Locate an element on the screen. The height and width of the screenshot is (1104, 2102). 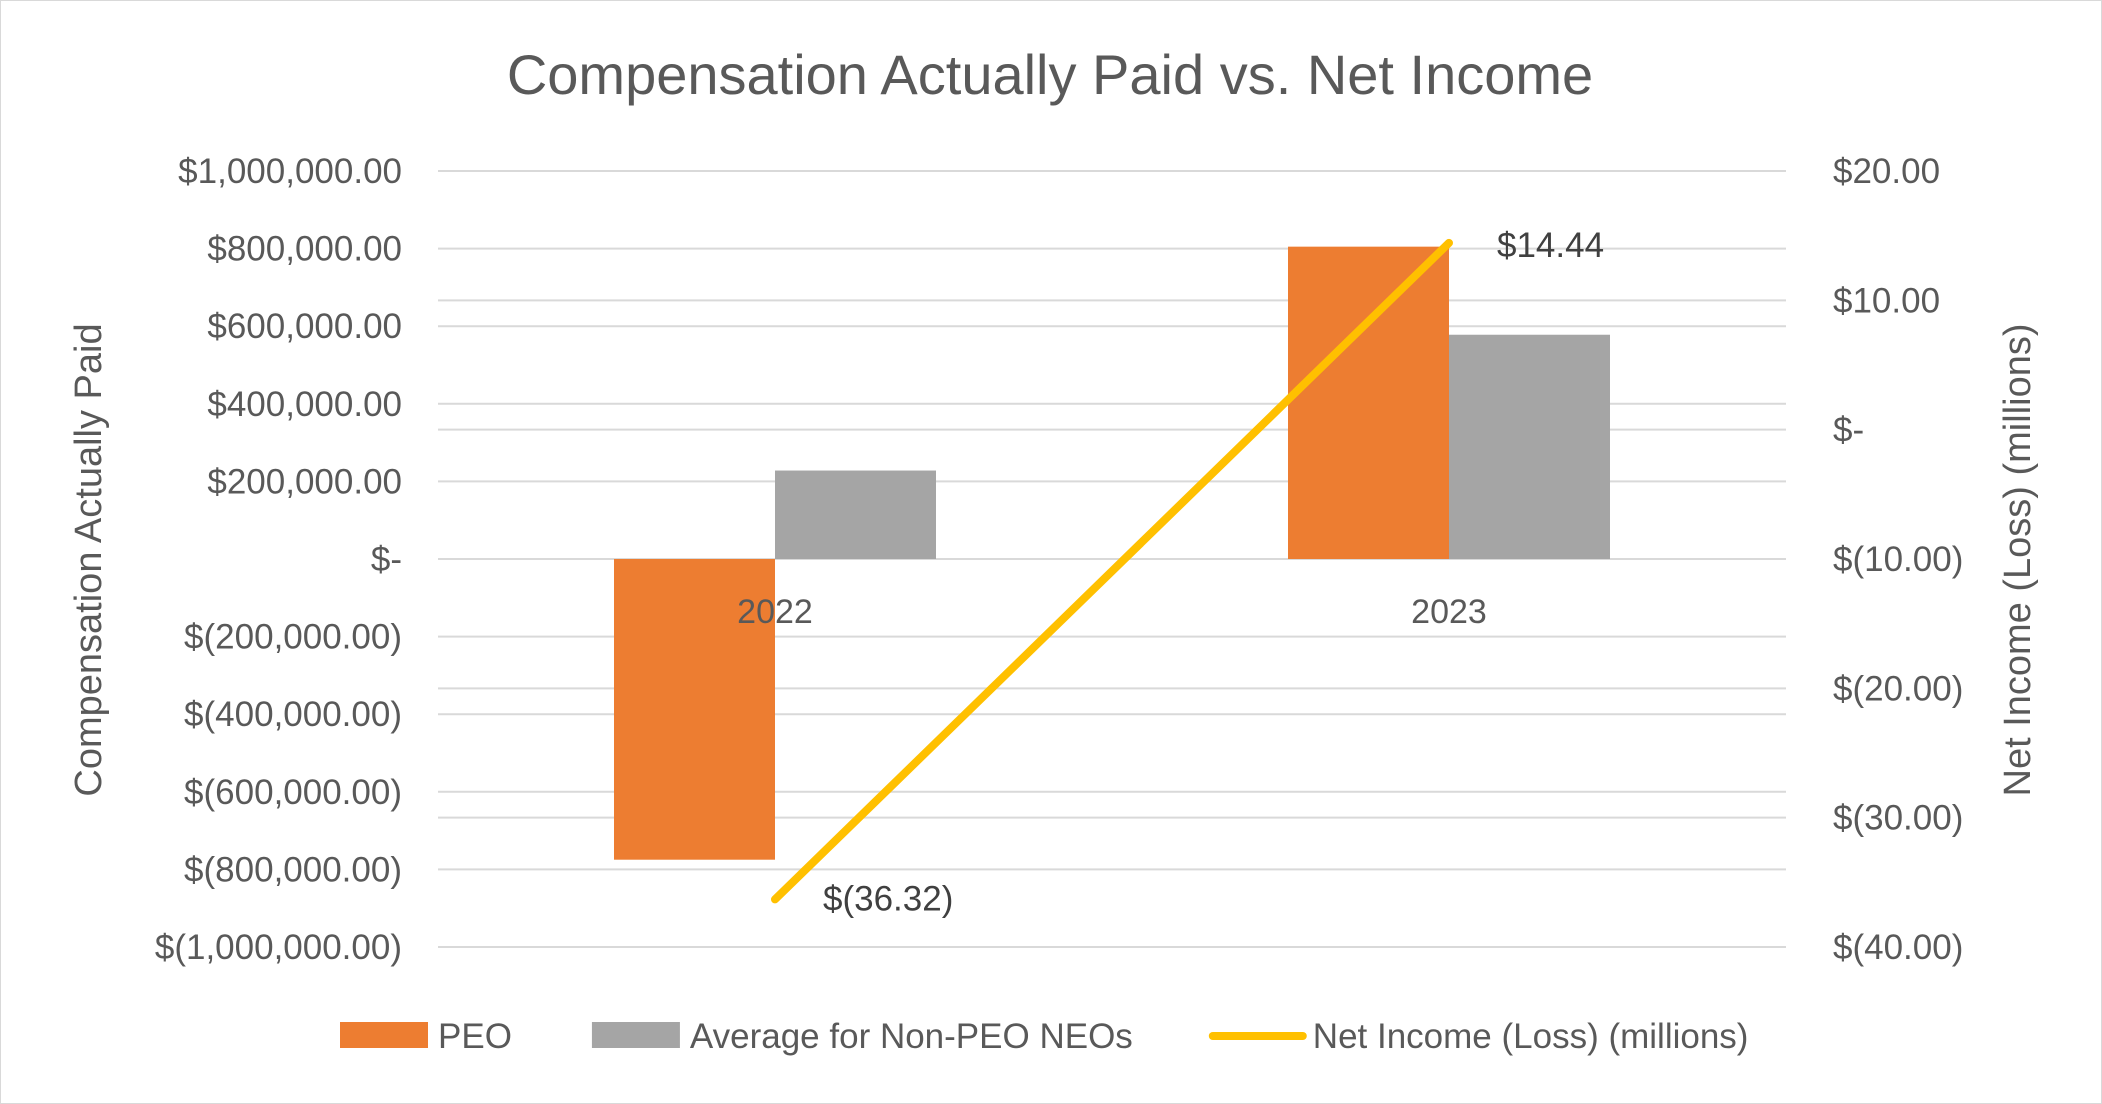
left-tick-label: $(800,000.00) is located at coordinates (293, 869).